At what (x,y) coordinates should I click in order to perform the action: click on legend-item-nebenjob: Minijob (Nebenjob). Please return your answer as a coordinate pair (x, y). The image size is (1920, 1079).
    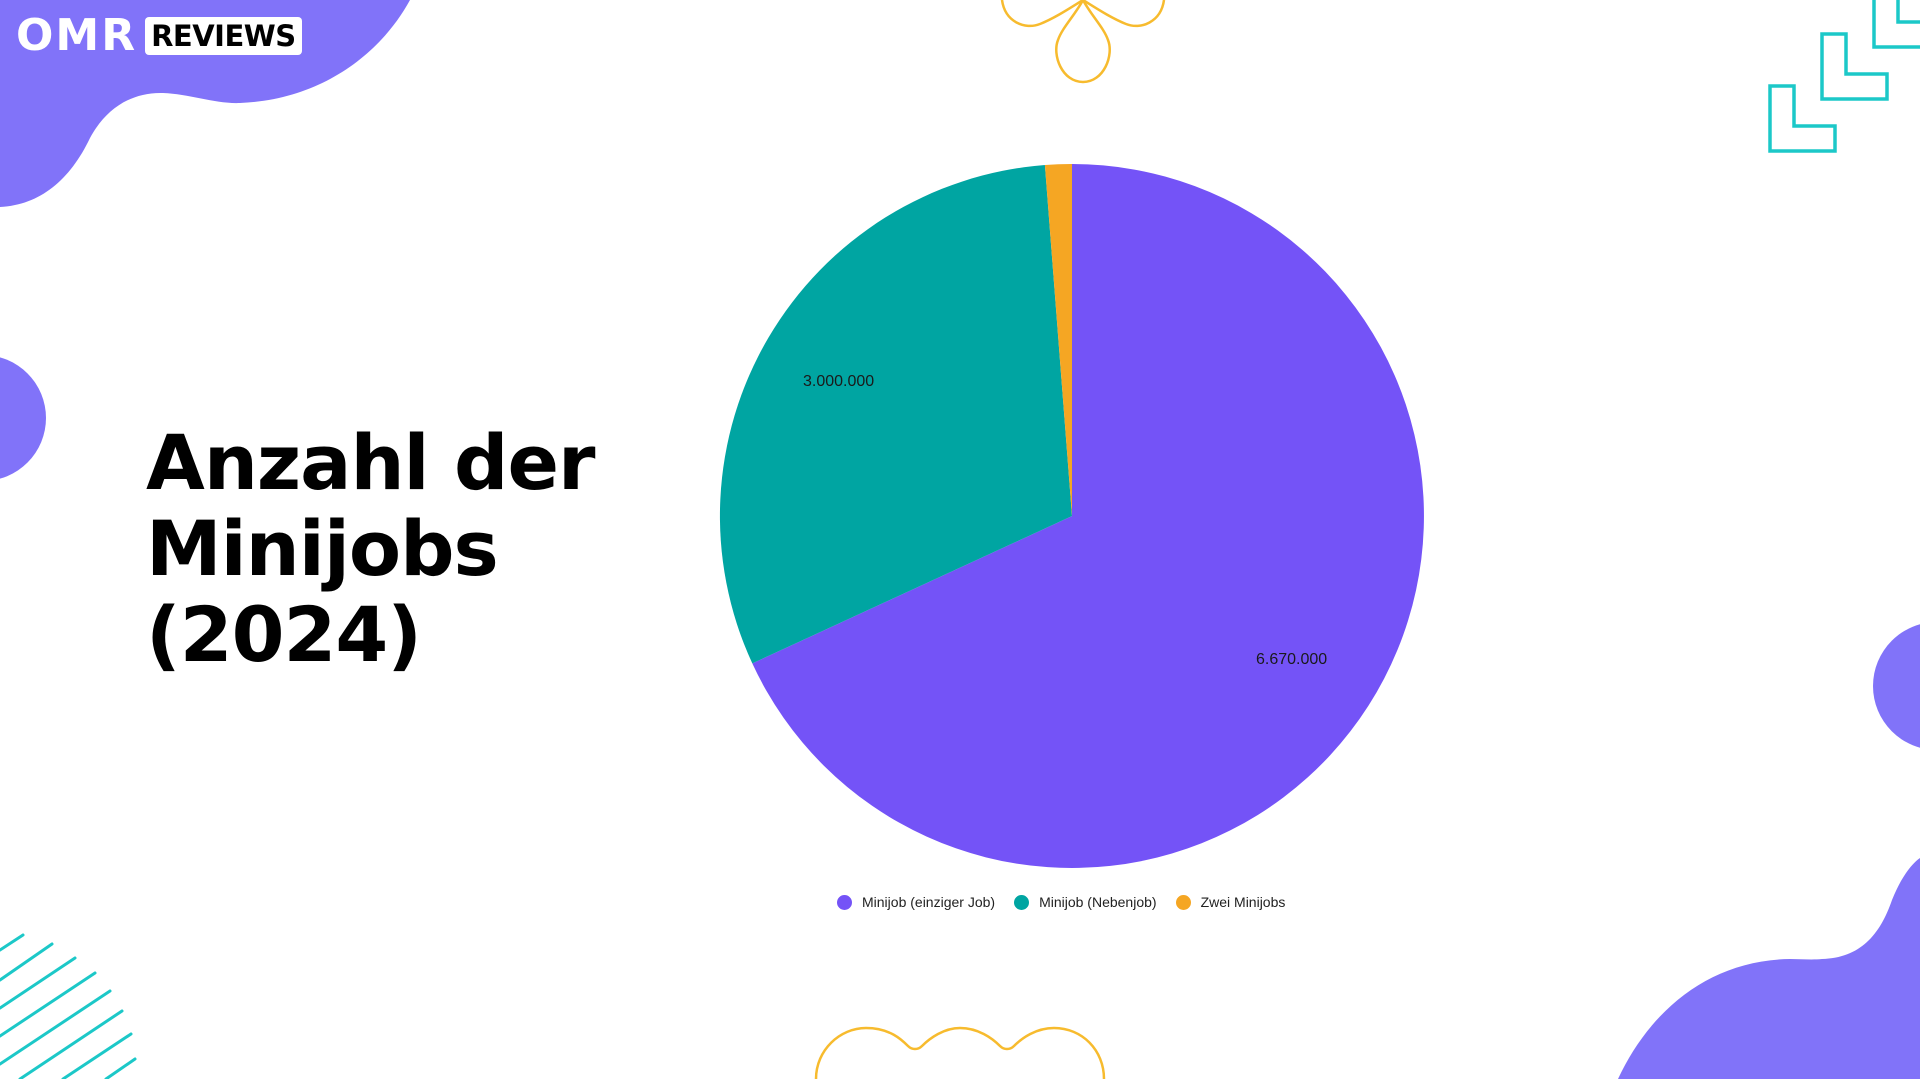
    Looking at the image, I should click on (1085, 902).